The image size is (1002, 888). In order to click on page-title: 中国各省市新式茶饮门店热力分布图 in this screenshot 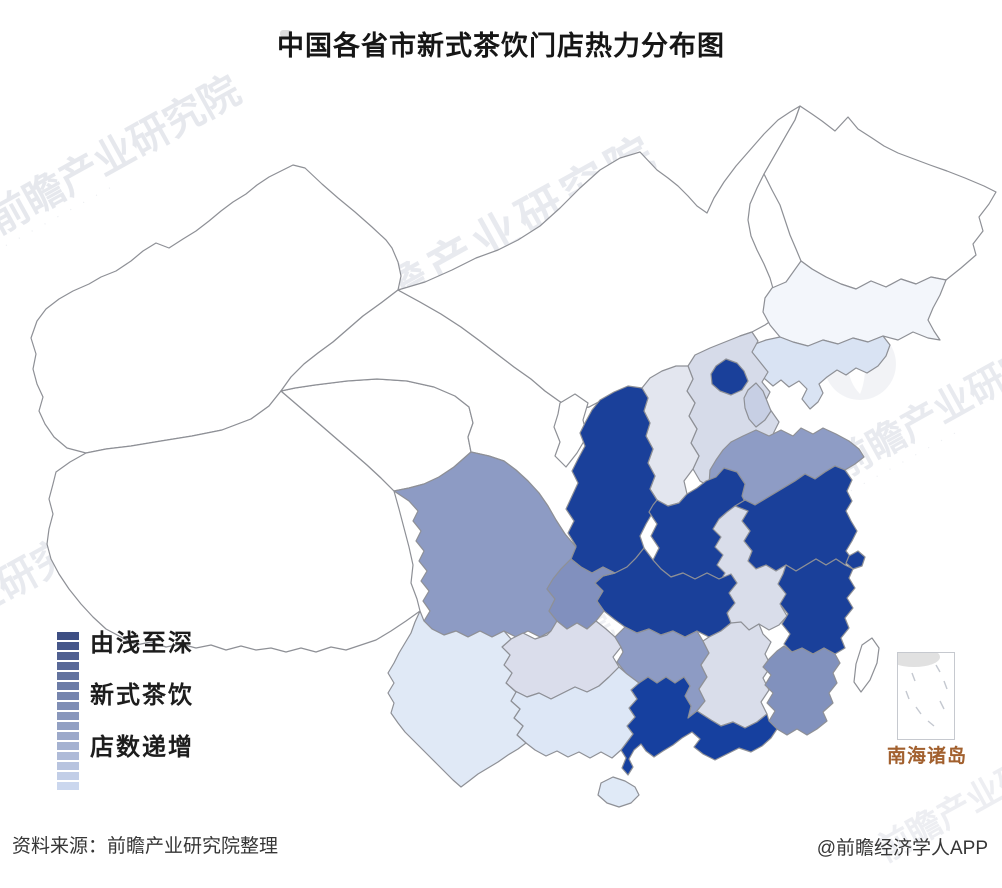, I will do `click(501, 46)`.